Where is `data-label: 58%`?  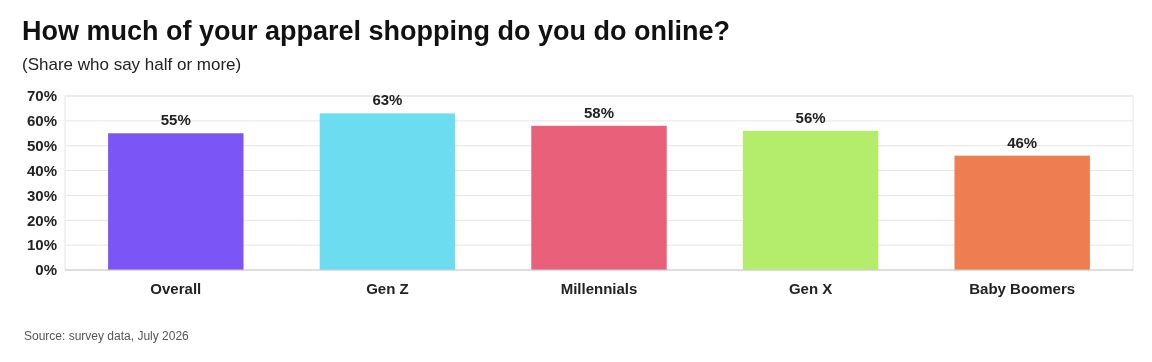 data-label: 58% is located at coordinates (599, 112).